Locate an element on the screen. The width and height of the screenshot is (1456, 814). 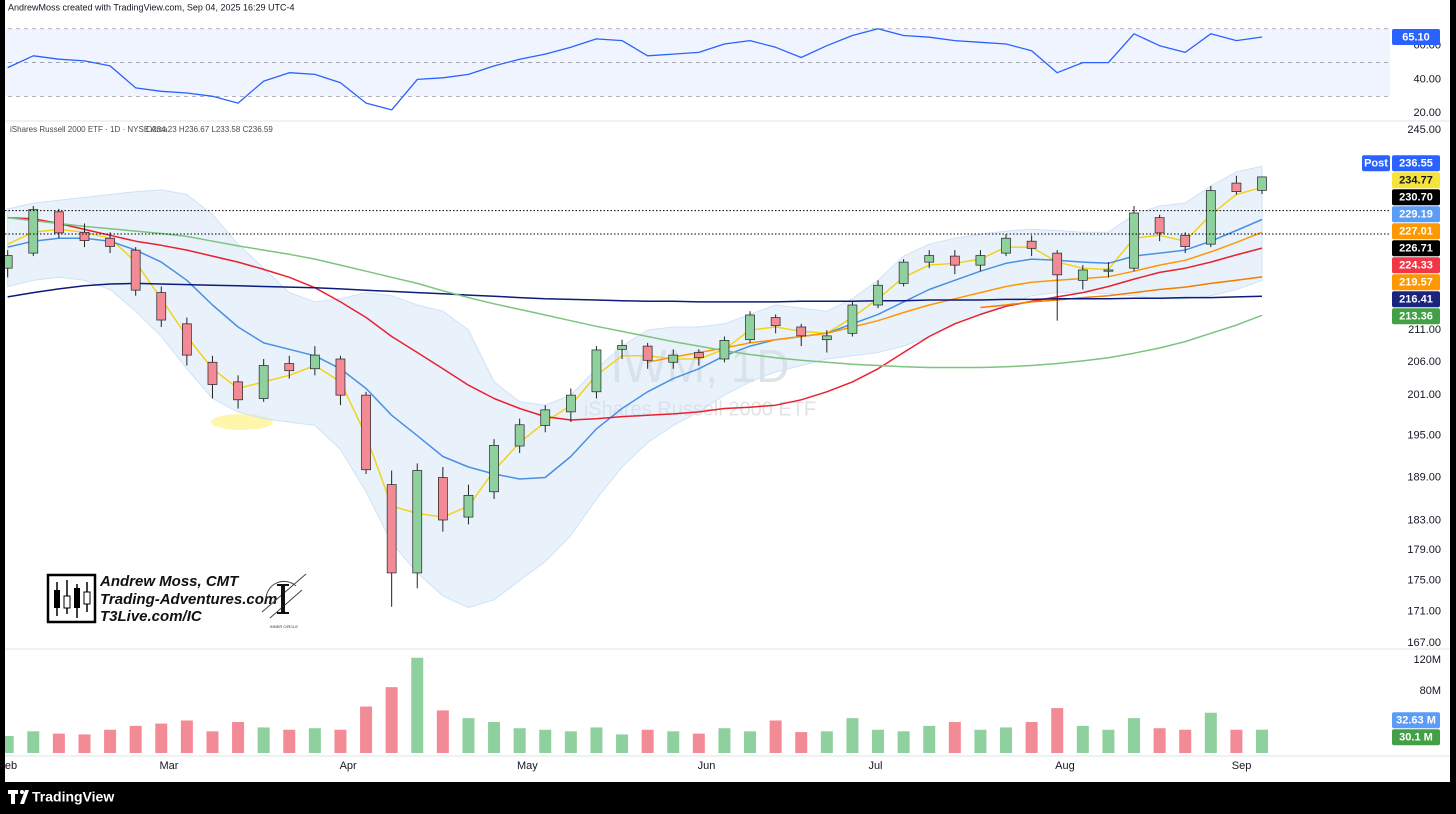
footer-logo is located at coordinates (18, 797).